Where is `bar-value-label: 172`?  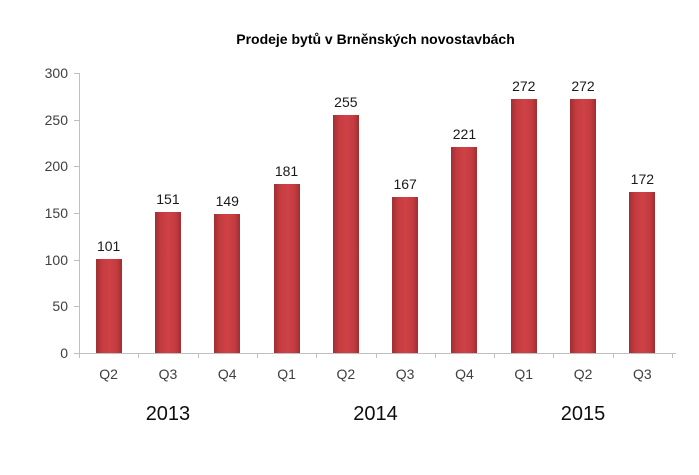
bar-value-label: 172 is located at coordinates (642, 179).